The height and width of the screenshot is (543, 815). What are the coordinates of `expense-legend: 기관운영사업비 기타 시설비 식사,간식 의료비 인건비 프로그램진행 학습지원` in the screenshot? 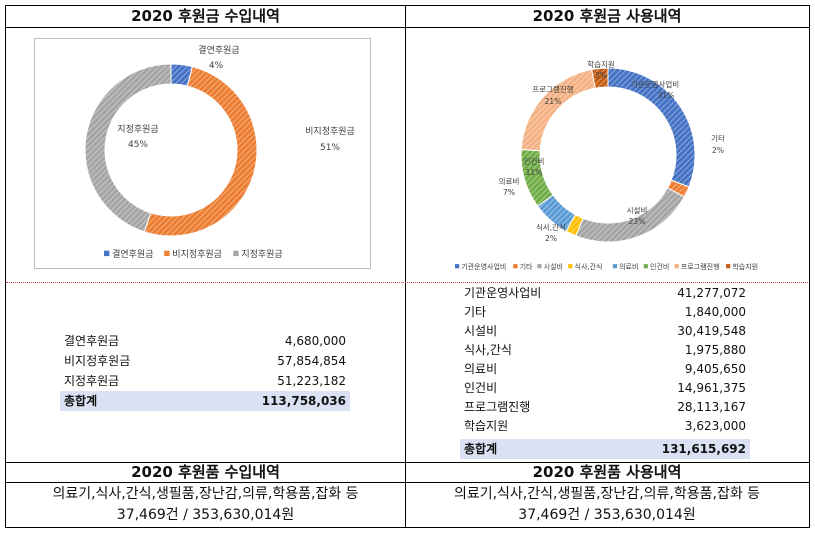 It's located at (606, 266).